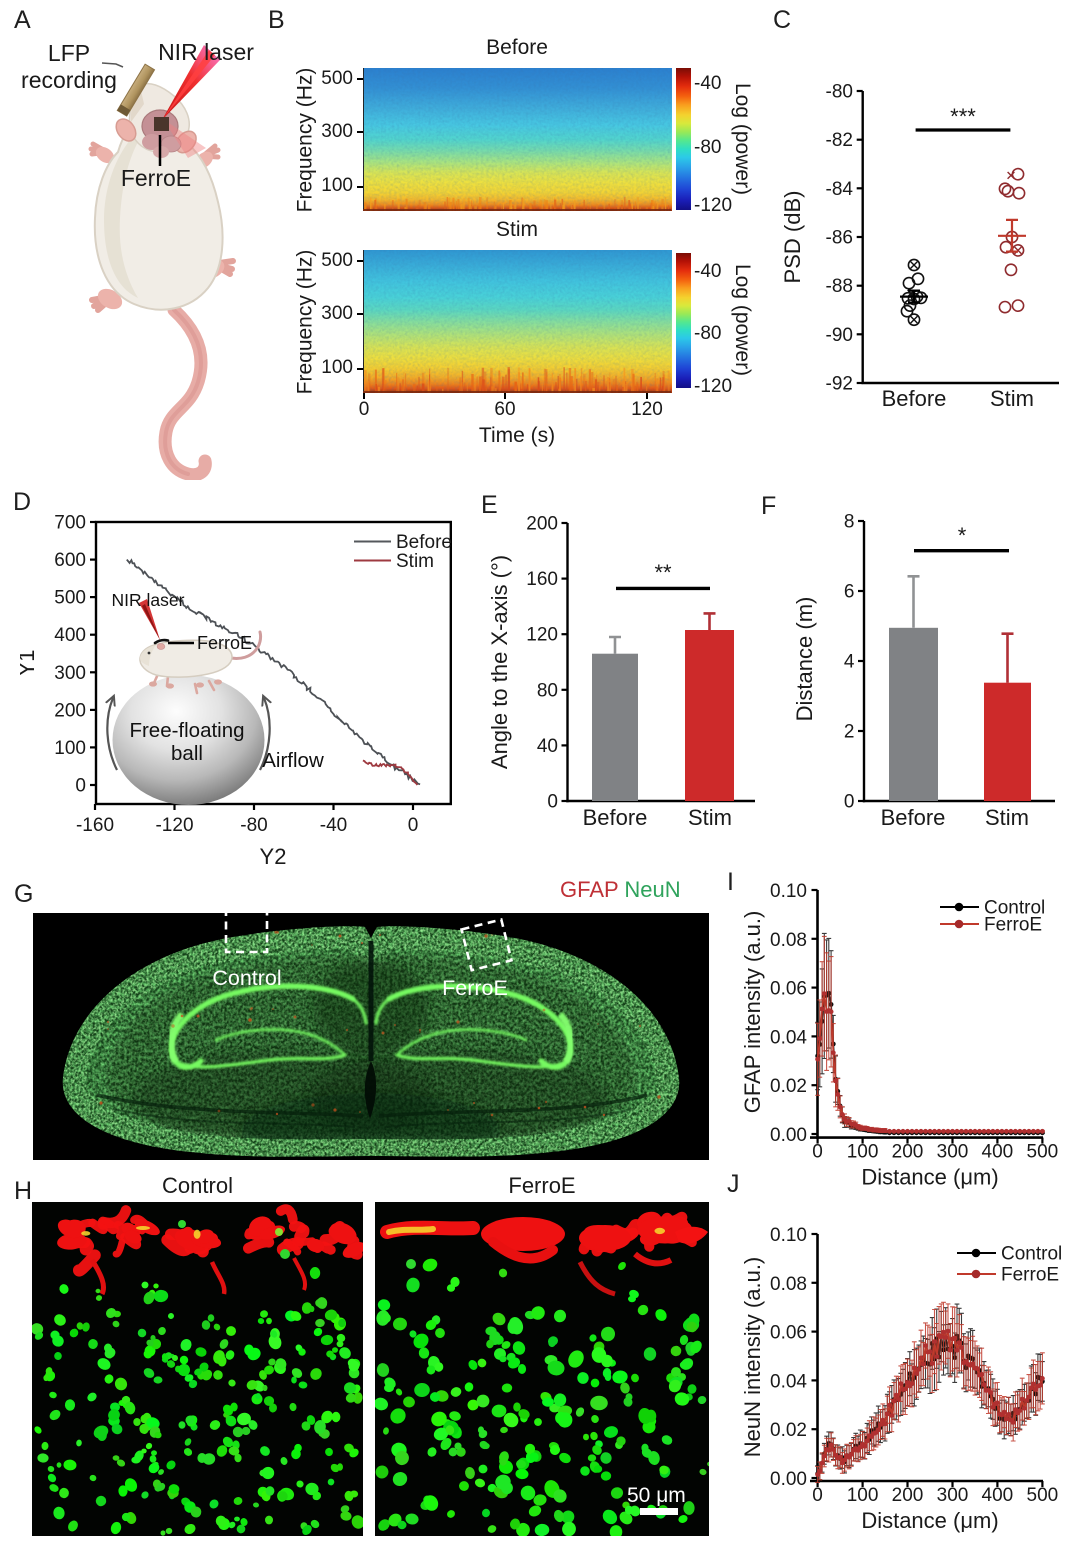 The image size is (1080, 1551). What do you see at coordinates (547, 690) in the screenshot?
I see `svg-text: 80` at bounding box center [547, 690].